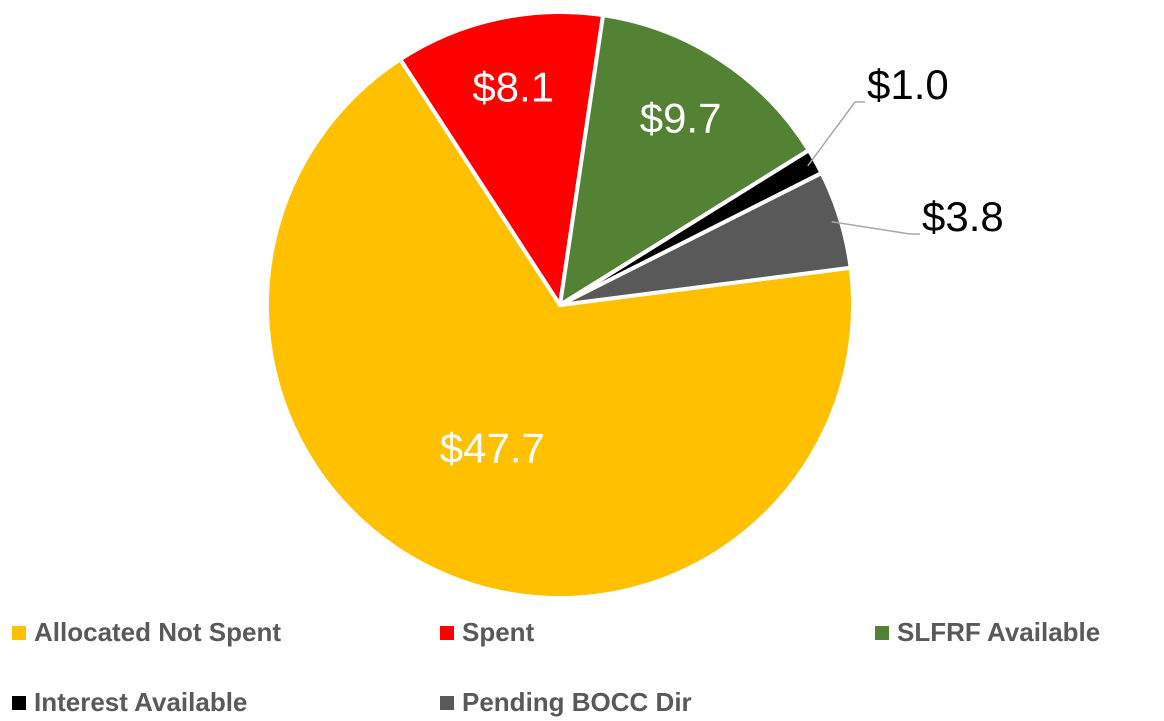 Image resolution: width=1164 pixels, height=721 pixels. Describe the element at coordinates (577, 702) in the screenshot. I see `legend-label: Pending BOCC Dir` at that location.